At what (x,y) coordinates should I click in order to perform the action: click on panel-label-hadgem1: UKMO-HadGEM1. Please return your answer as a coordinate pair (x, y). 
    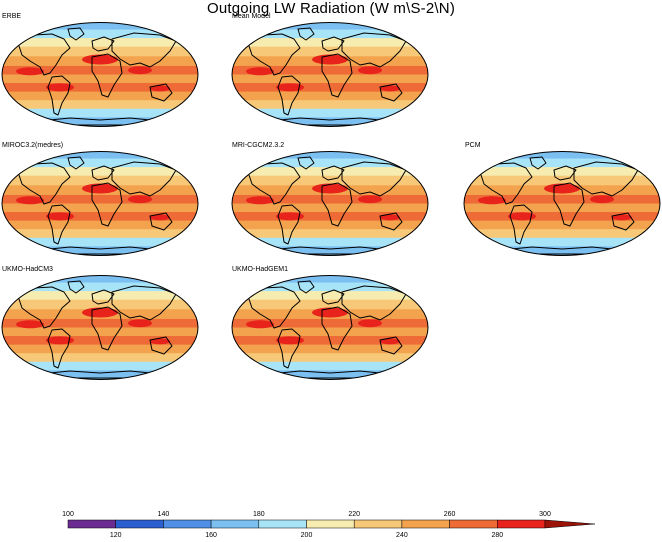
    Looking at the image, I should click on (260, 269).